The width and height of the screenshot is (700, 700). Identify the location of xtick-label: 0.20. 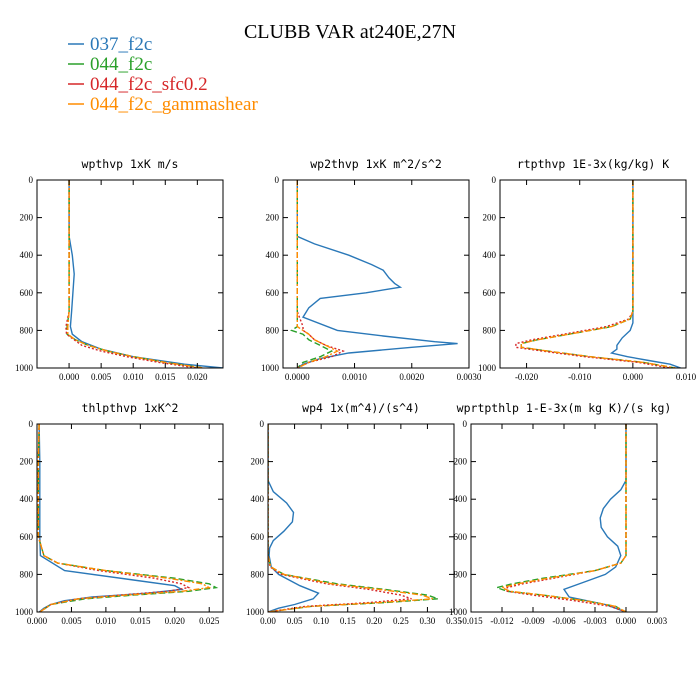
(374, 621).